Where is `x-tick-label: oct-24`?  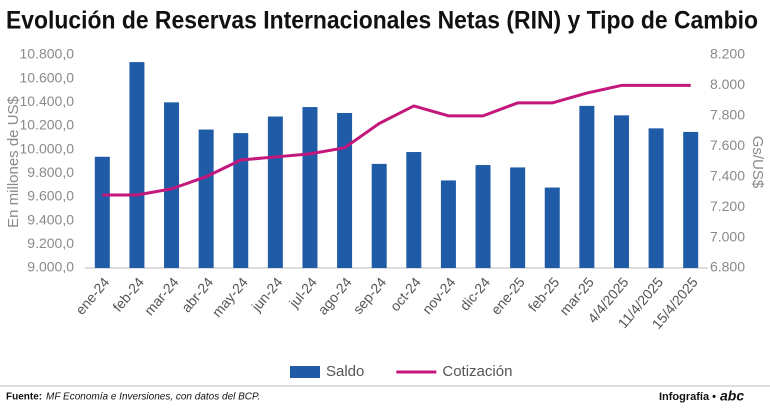 x-tick-label: oct-24 is located at coordinates (405, 294).